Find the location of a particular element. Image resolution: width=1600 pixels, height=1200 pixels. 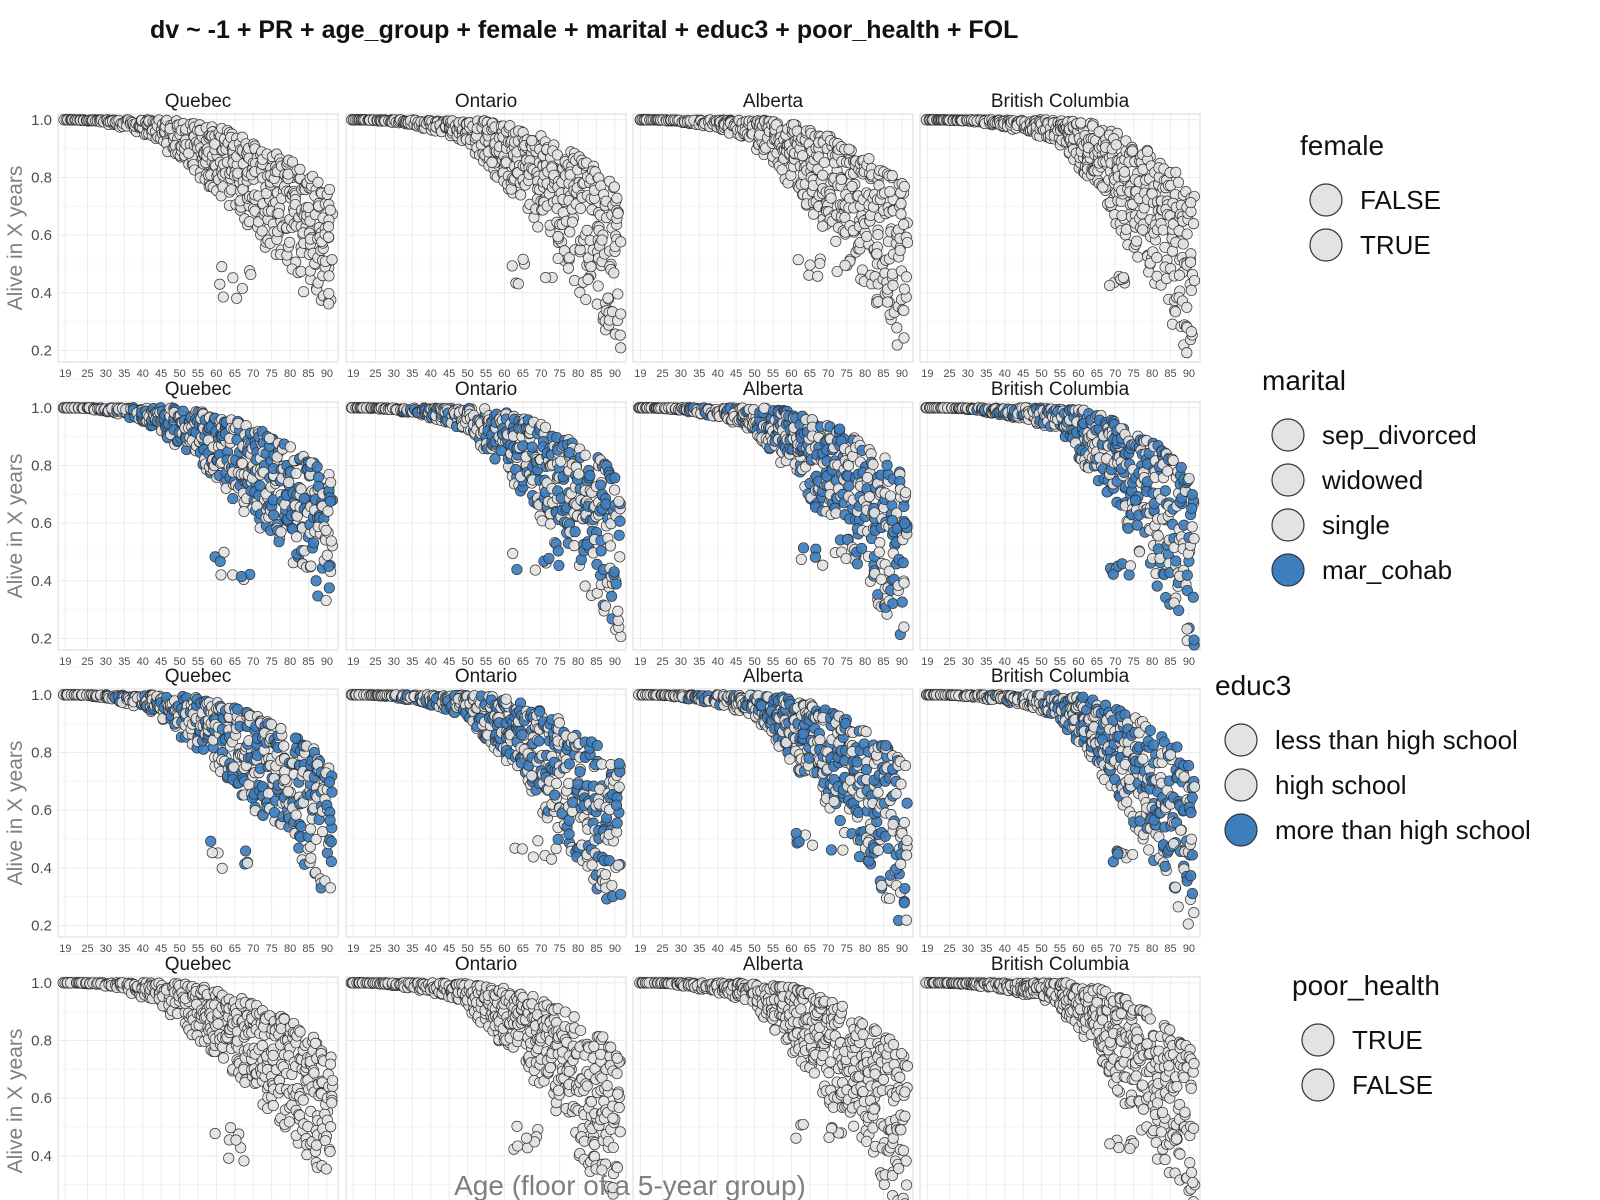

x-tick-label: 80 is located at coordinates (865, 374).